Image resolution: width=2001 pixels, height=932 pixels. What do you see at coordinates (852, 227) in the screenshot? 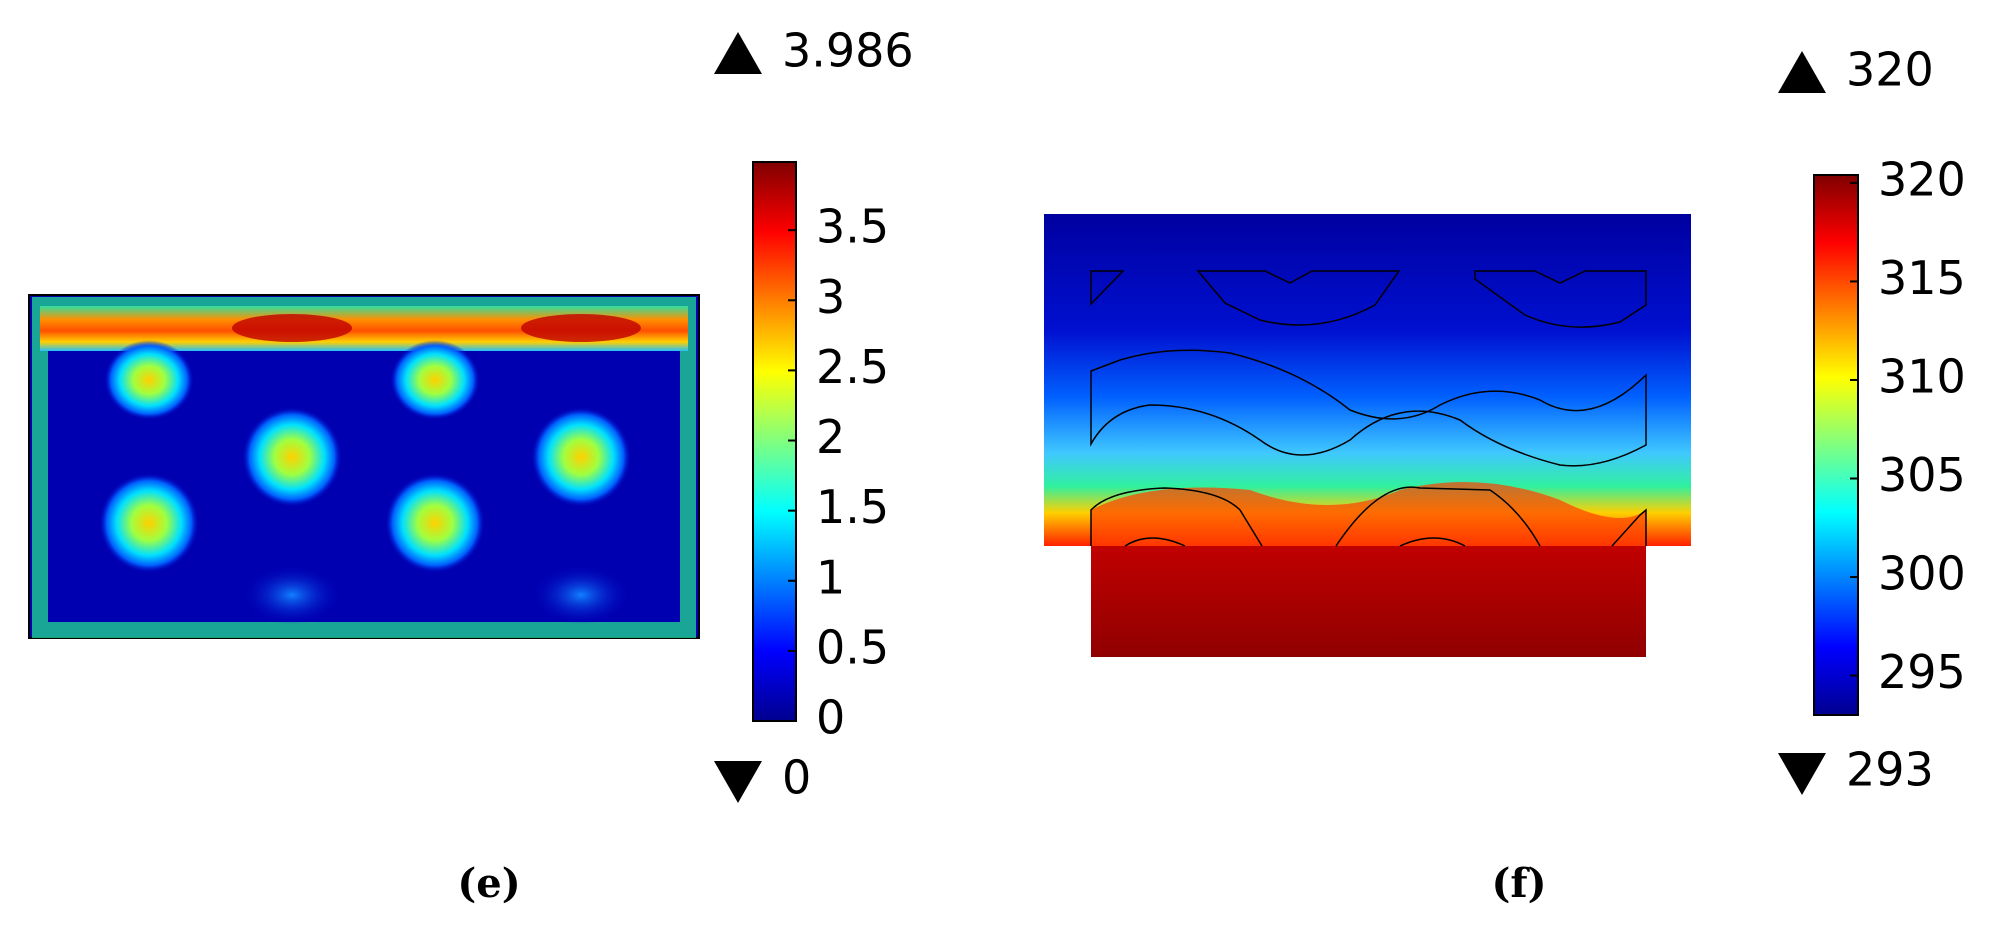
I see `colorbar-tick-label: 3.5` at bounding box center [852, 227].